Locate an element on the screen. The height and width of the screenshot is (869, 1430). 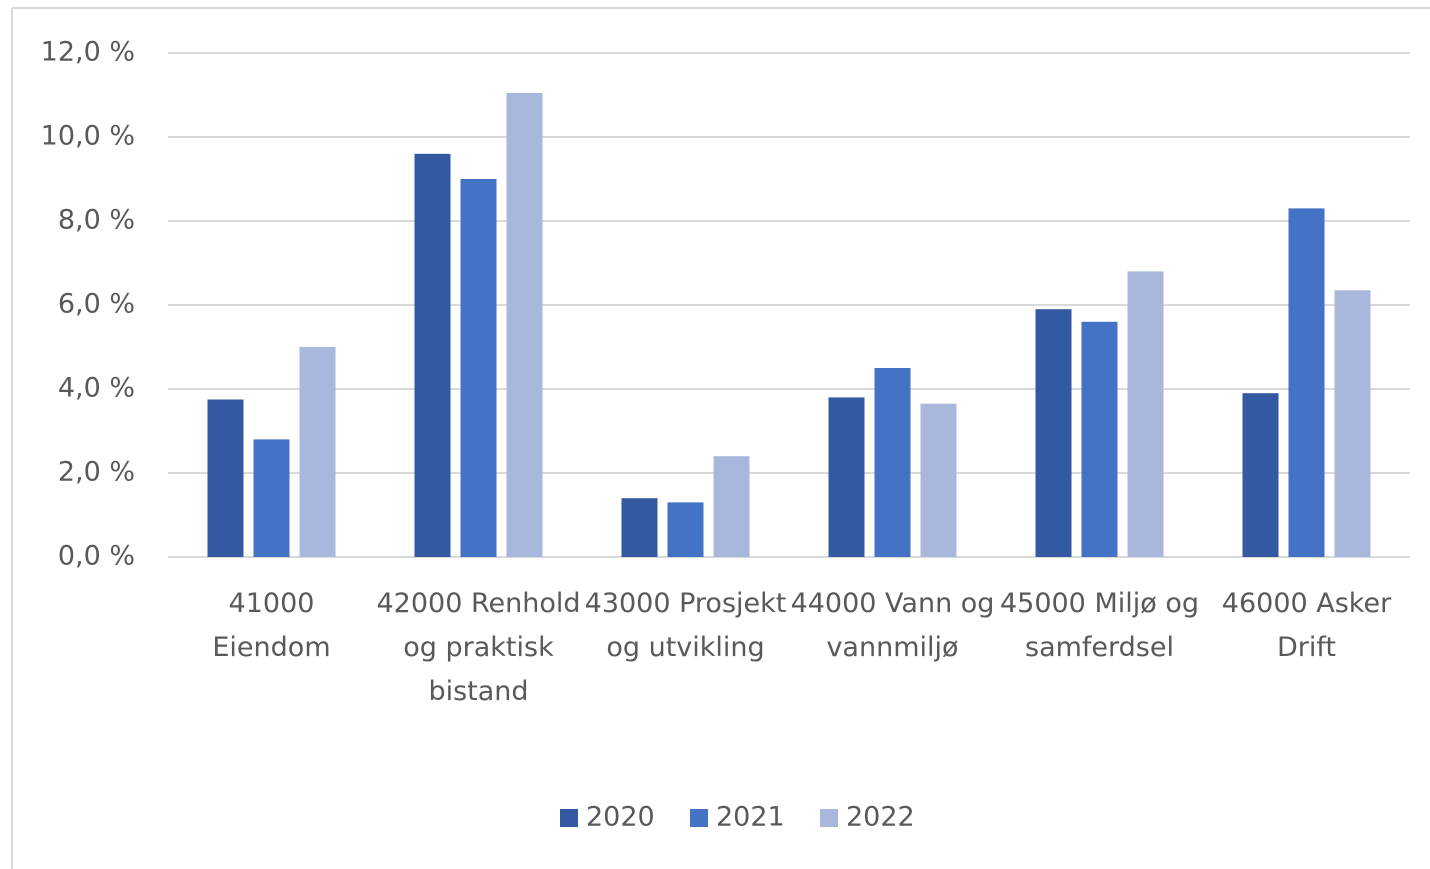
x-tick-label: 42000 Renhold og praktisk bistand is located at coordinates (478, 647).